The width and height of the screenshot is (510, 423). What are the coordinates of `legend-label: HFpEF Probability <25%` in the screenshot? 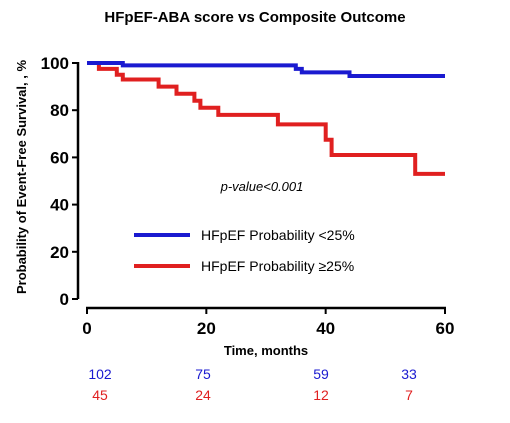 It's located at (278, 235).